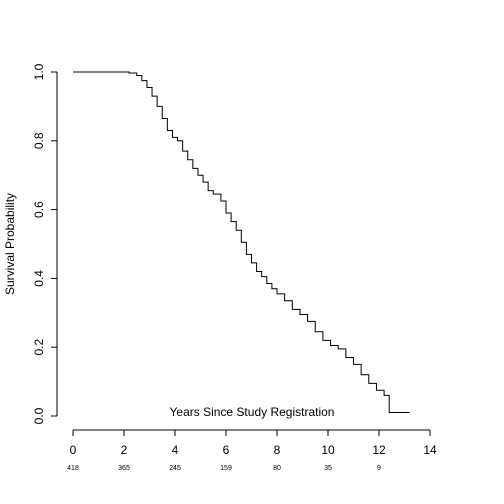 This screenshot has width=504, height=504. Describe the element at coordinates (379, 450) in the screenshot. I see `x-tick-label: 12` at that location.